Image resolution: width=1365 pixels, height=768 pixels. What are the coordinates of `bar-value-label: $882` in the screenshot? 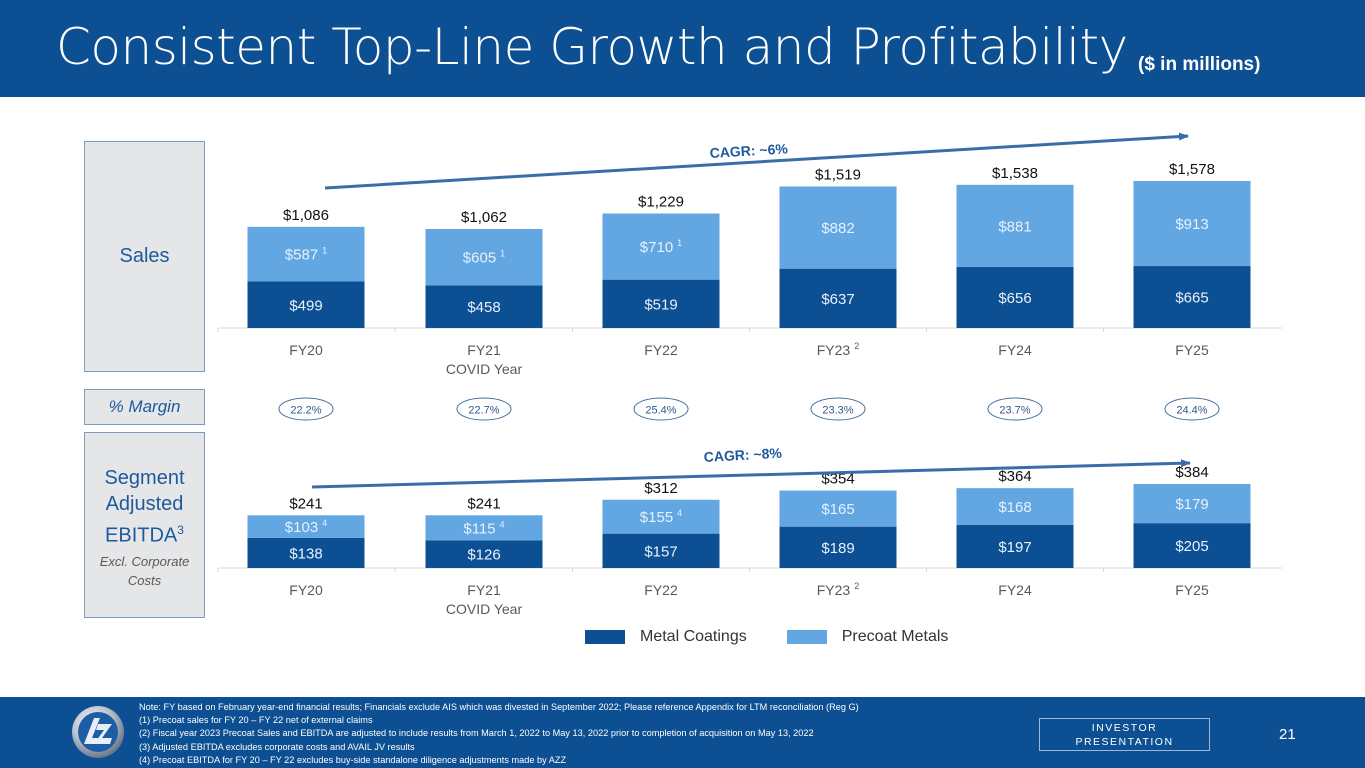 It's located at (837, 228).